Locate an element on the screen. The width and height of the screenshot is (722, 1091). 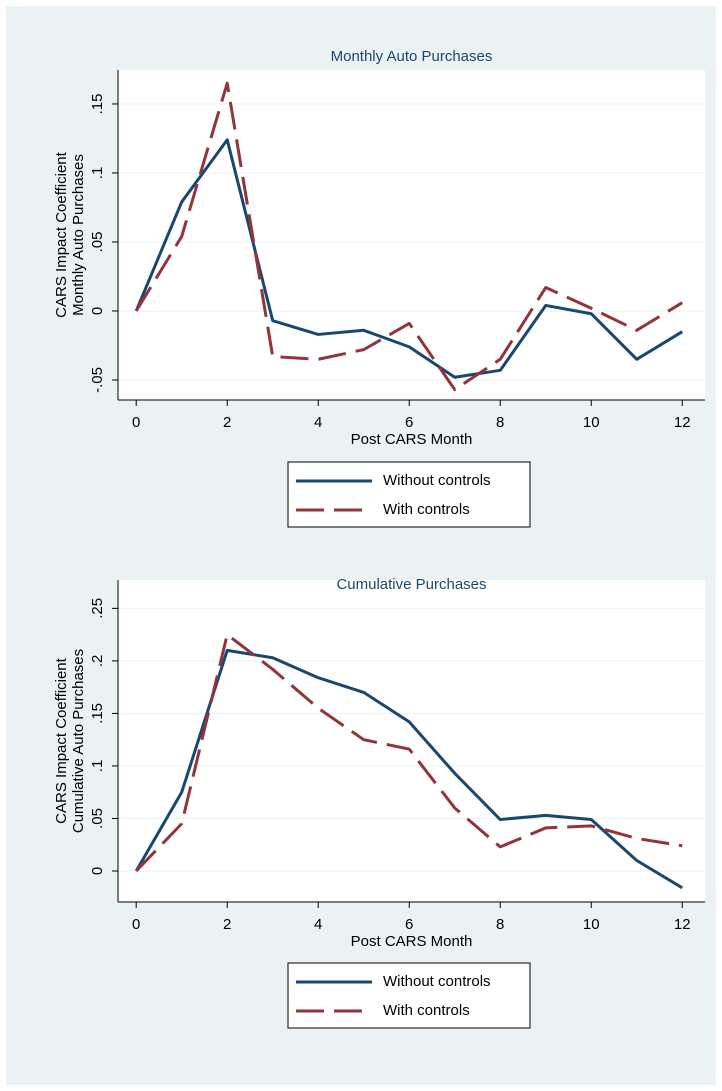
y-tick-label: .25 is located at coordinates (97, 608).